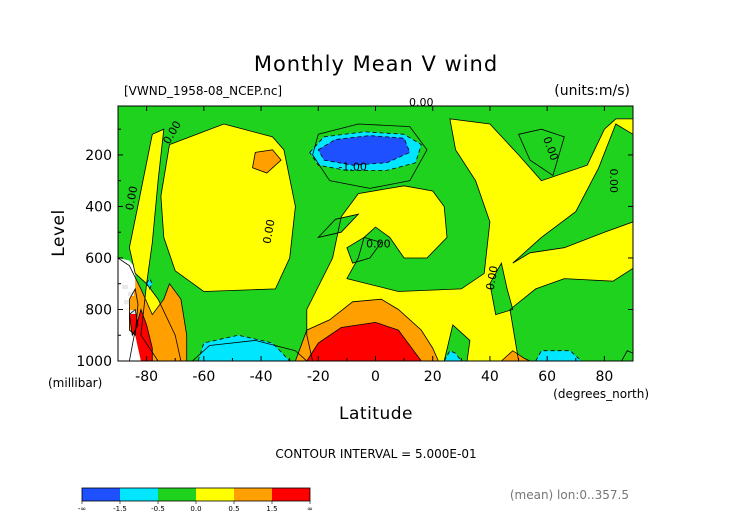 The width and height of the screenshot is (752, 532). What do you see at coordinates (569, 495) in the screenshot?
I see `footer-note: (mean) lon:0..357.5` at bounding box center [569, 495].